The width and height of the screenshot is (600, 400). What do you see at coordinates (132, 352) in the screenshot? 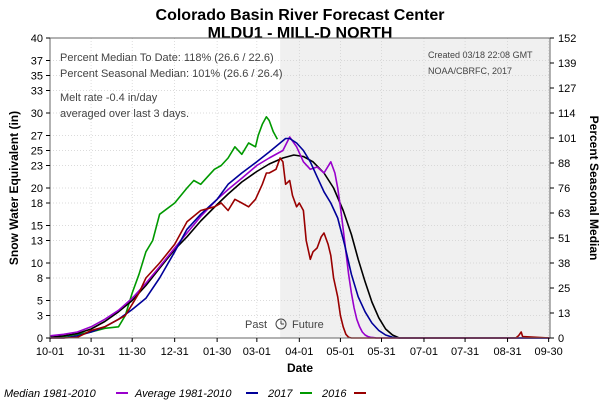
I see `x-tick-label: 11-30` at bounding box center [132, 352].